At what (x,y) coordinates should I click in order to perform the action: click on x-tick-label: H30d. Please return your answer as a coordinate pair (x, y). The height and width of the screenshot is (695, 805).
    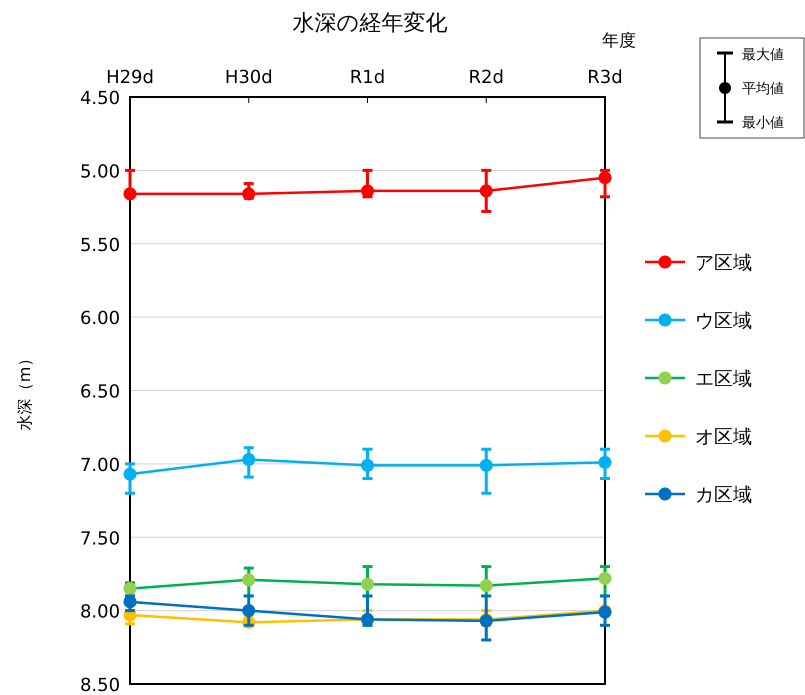
    Looking at the image, I should click on (248, 77).